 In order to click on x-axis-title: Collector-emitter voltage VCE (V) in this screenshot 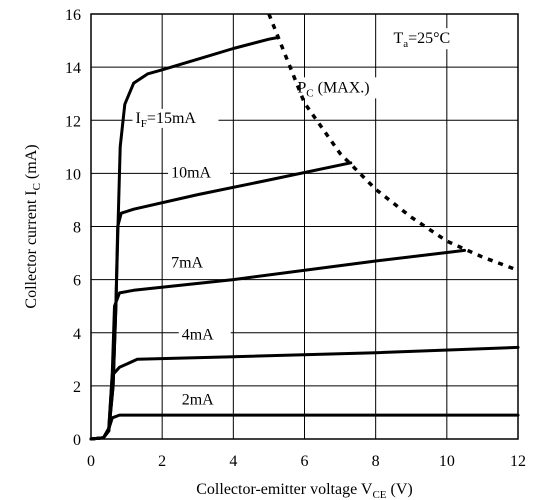, I will do `click(304, 490)`.